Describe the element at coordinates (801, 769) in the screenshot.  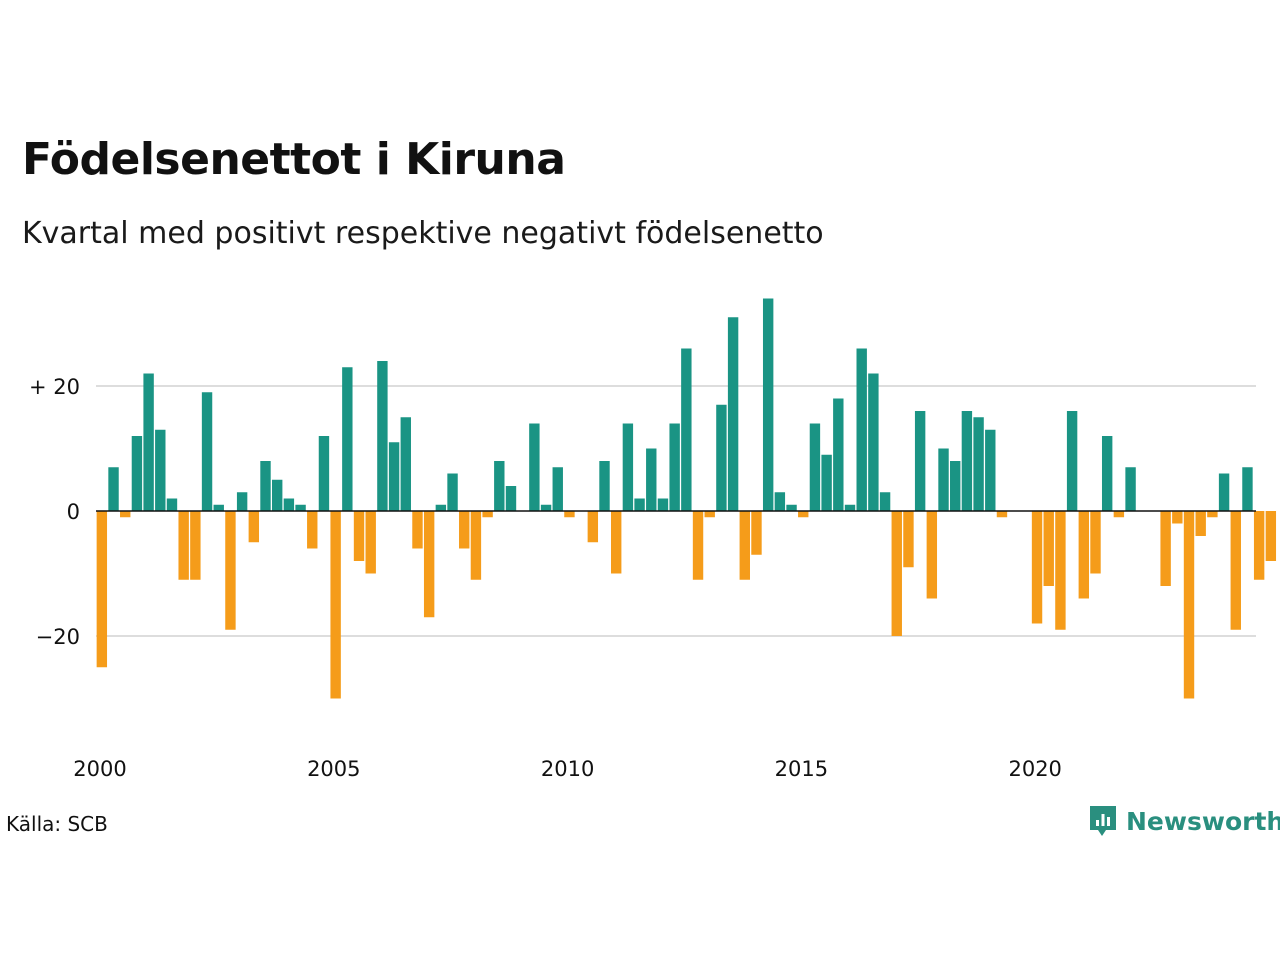
I see `x-tick-label: 2015` at that location.